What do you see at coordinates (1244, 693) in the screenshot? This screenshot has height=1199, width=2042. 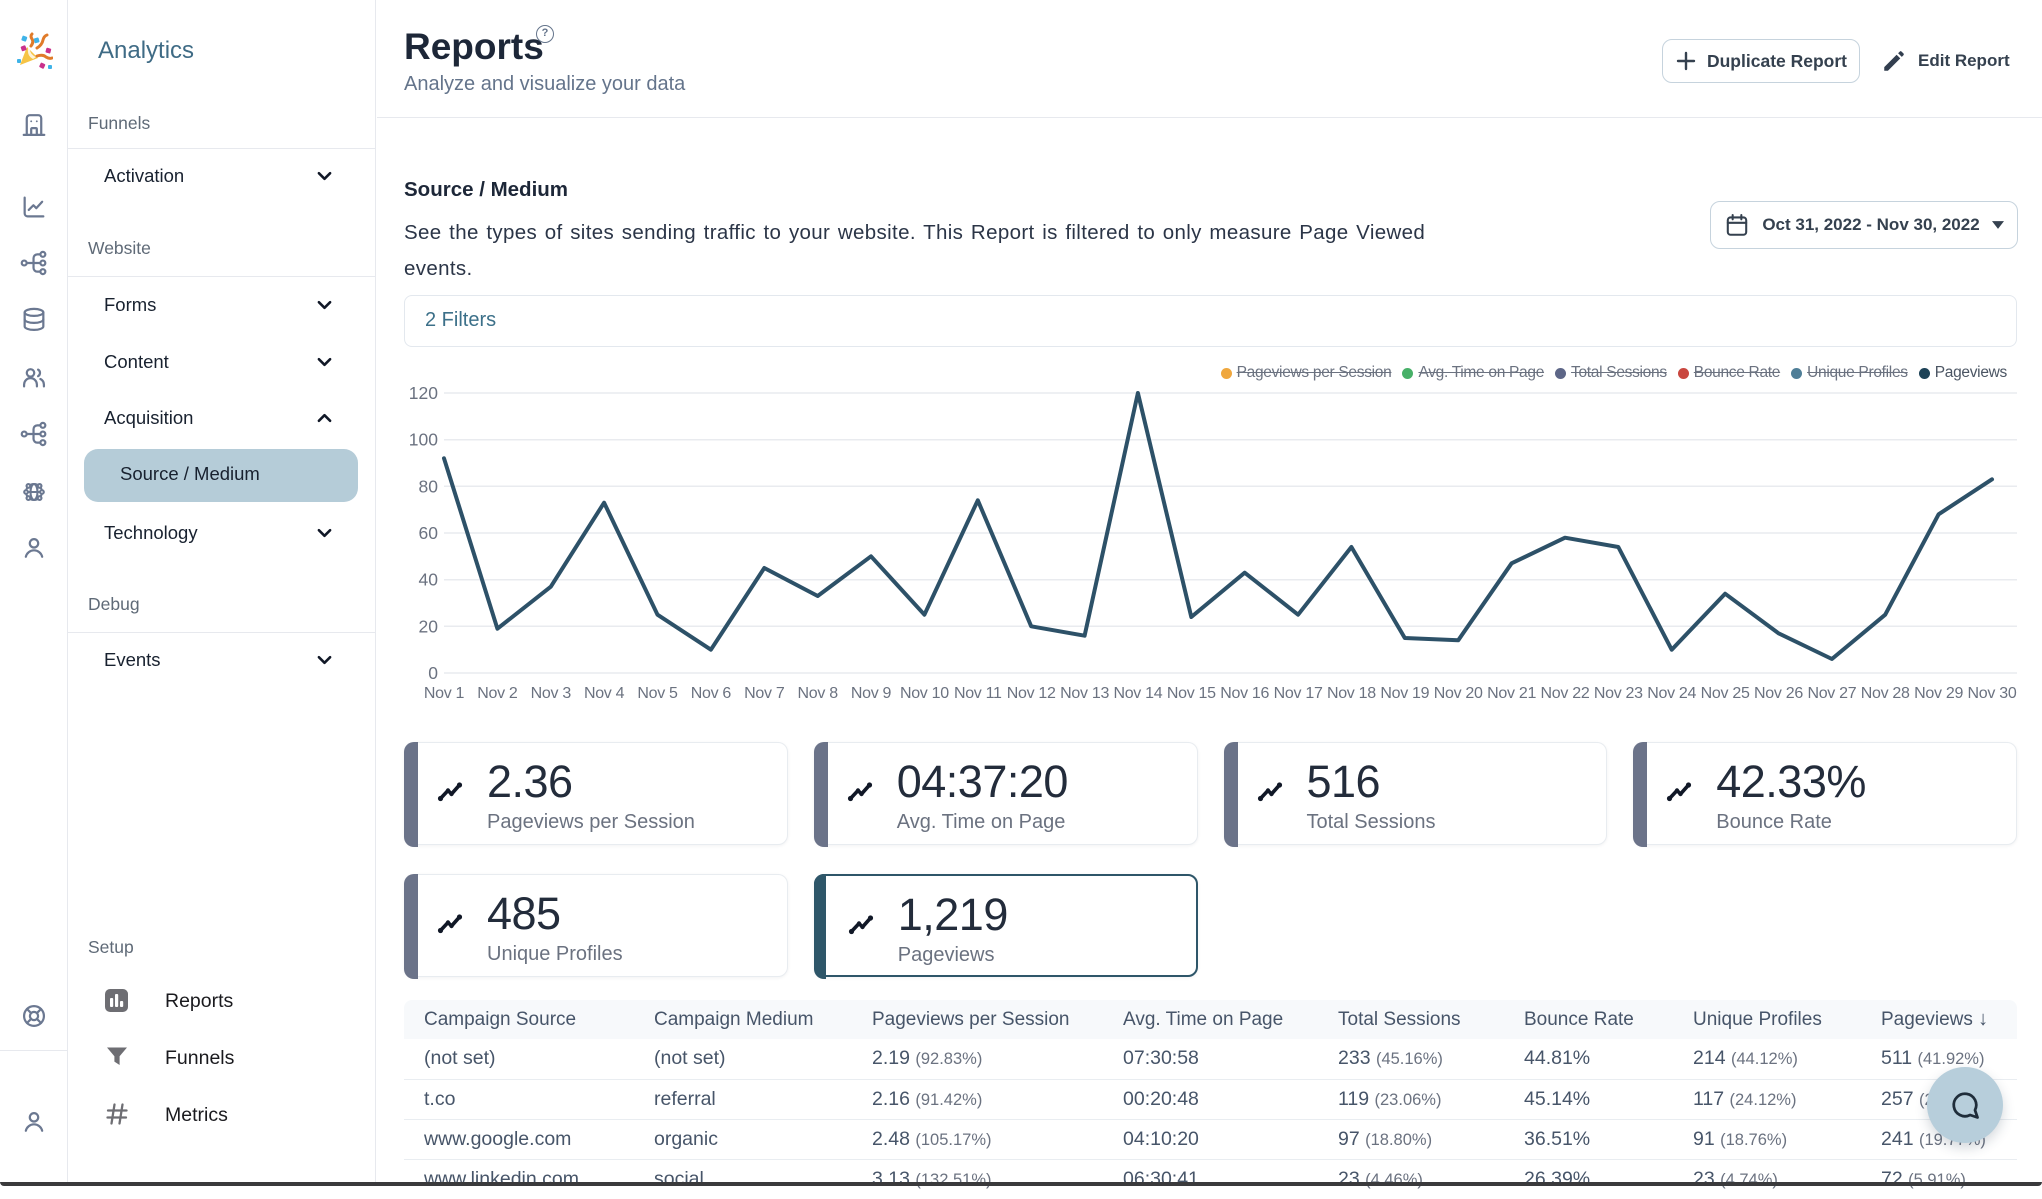 I see `svg-text: Nov 16` at bounding box center [1244, 693].